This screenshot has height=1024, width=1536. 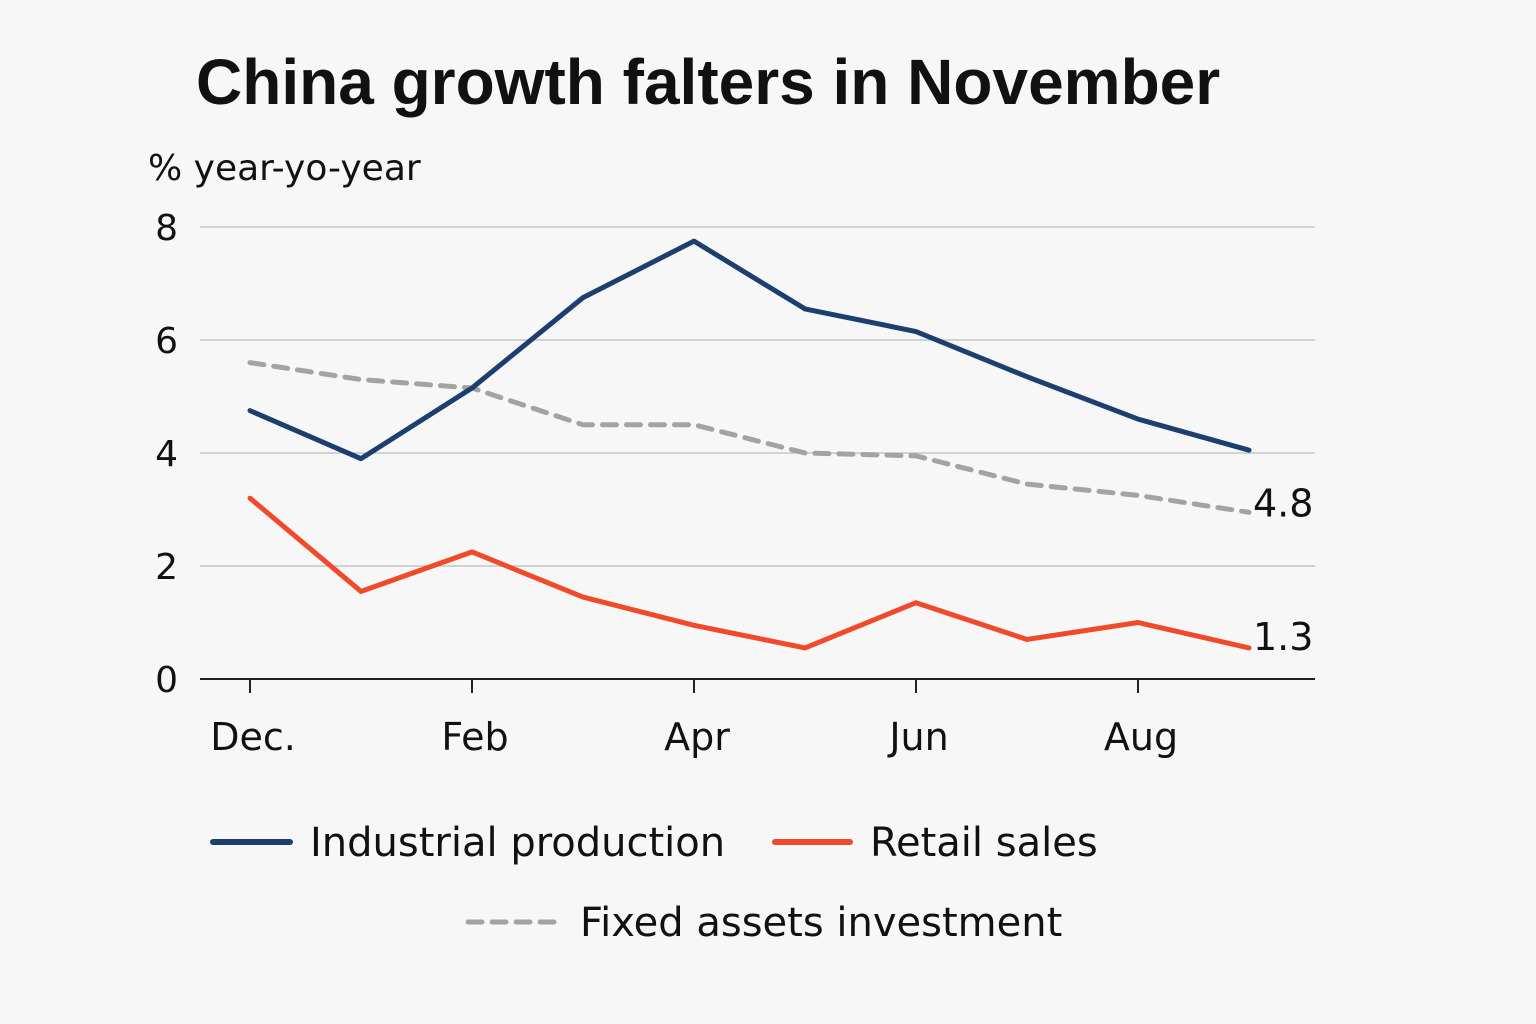 What do you see at coordinates (253, 737) in the screenshot?
I see `x-tick-label: Dec.` at bounding box center [253, 737].